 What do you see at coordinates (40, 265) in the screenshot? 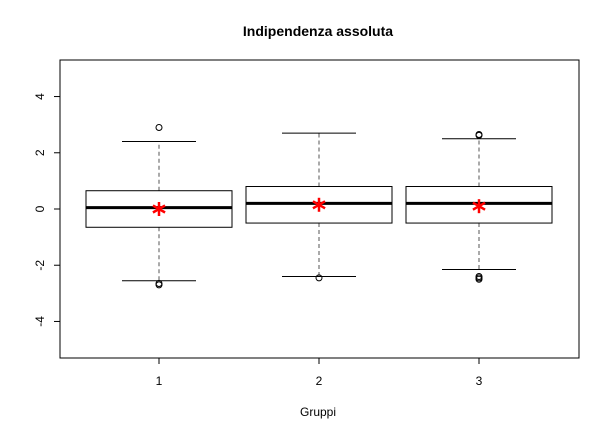
I see `y-tick-label: -2` at bounding box center [40, 265].